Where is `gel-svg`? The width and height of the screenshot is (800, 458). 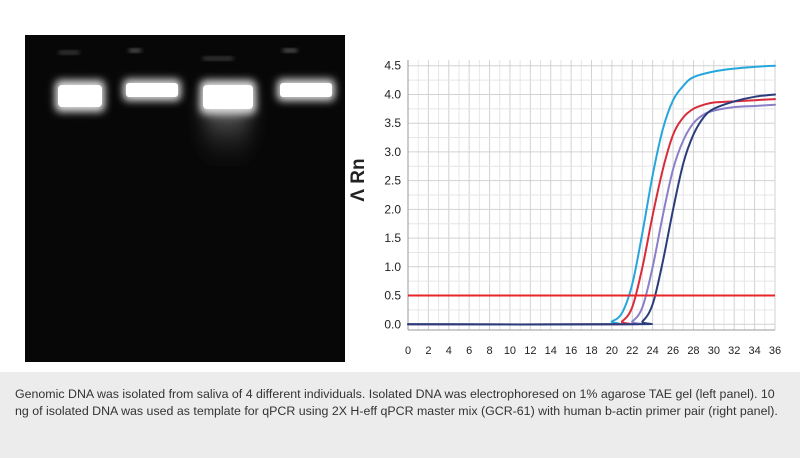
gel-svg is located at coordinates (195, 107).